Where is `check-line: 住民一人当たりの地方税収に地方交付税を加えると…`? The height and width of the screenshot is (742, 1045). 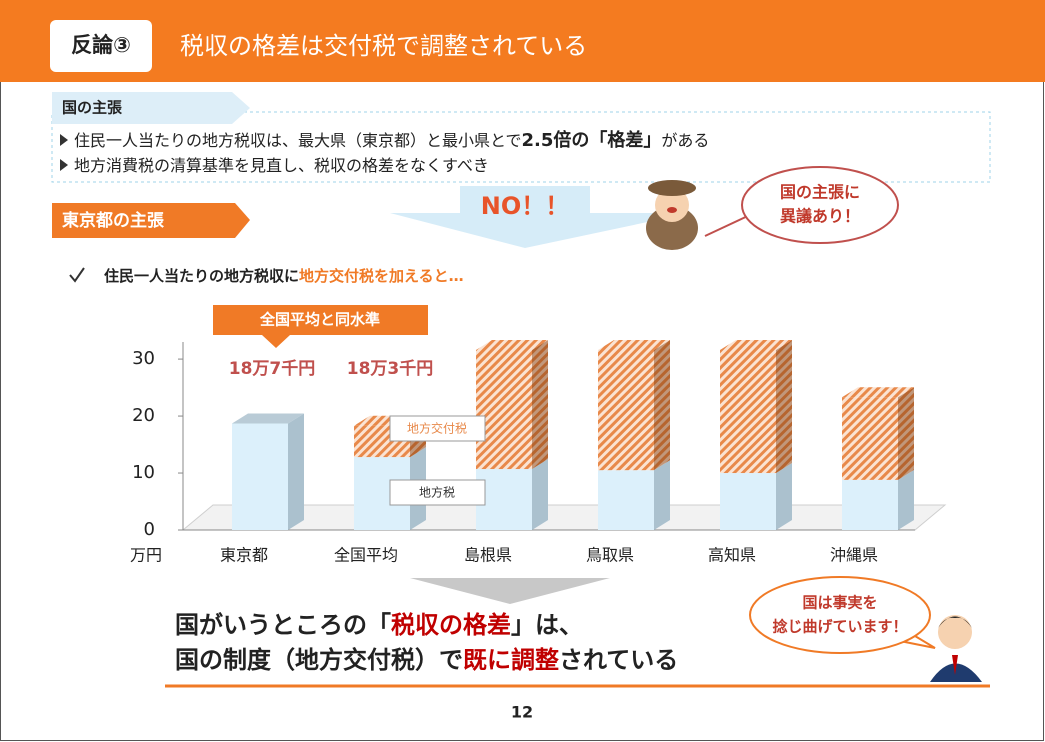 check-line: 住民一人当たりの地方税収に地方交付税を加えると… is located at coordinates (284, 276).